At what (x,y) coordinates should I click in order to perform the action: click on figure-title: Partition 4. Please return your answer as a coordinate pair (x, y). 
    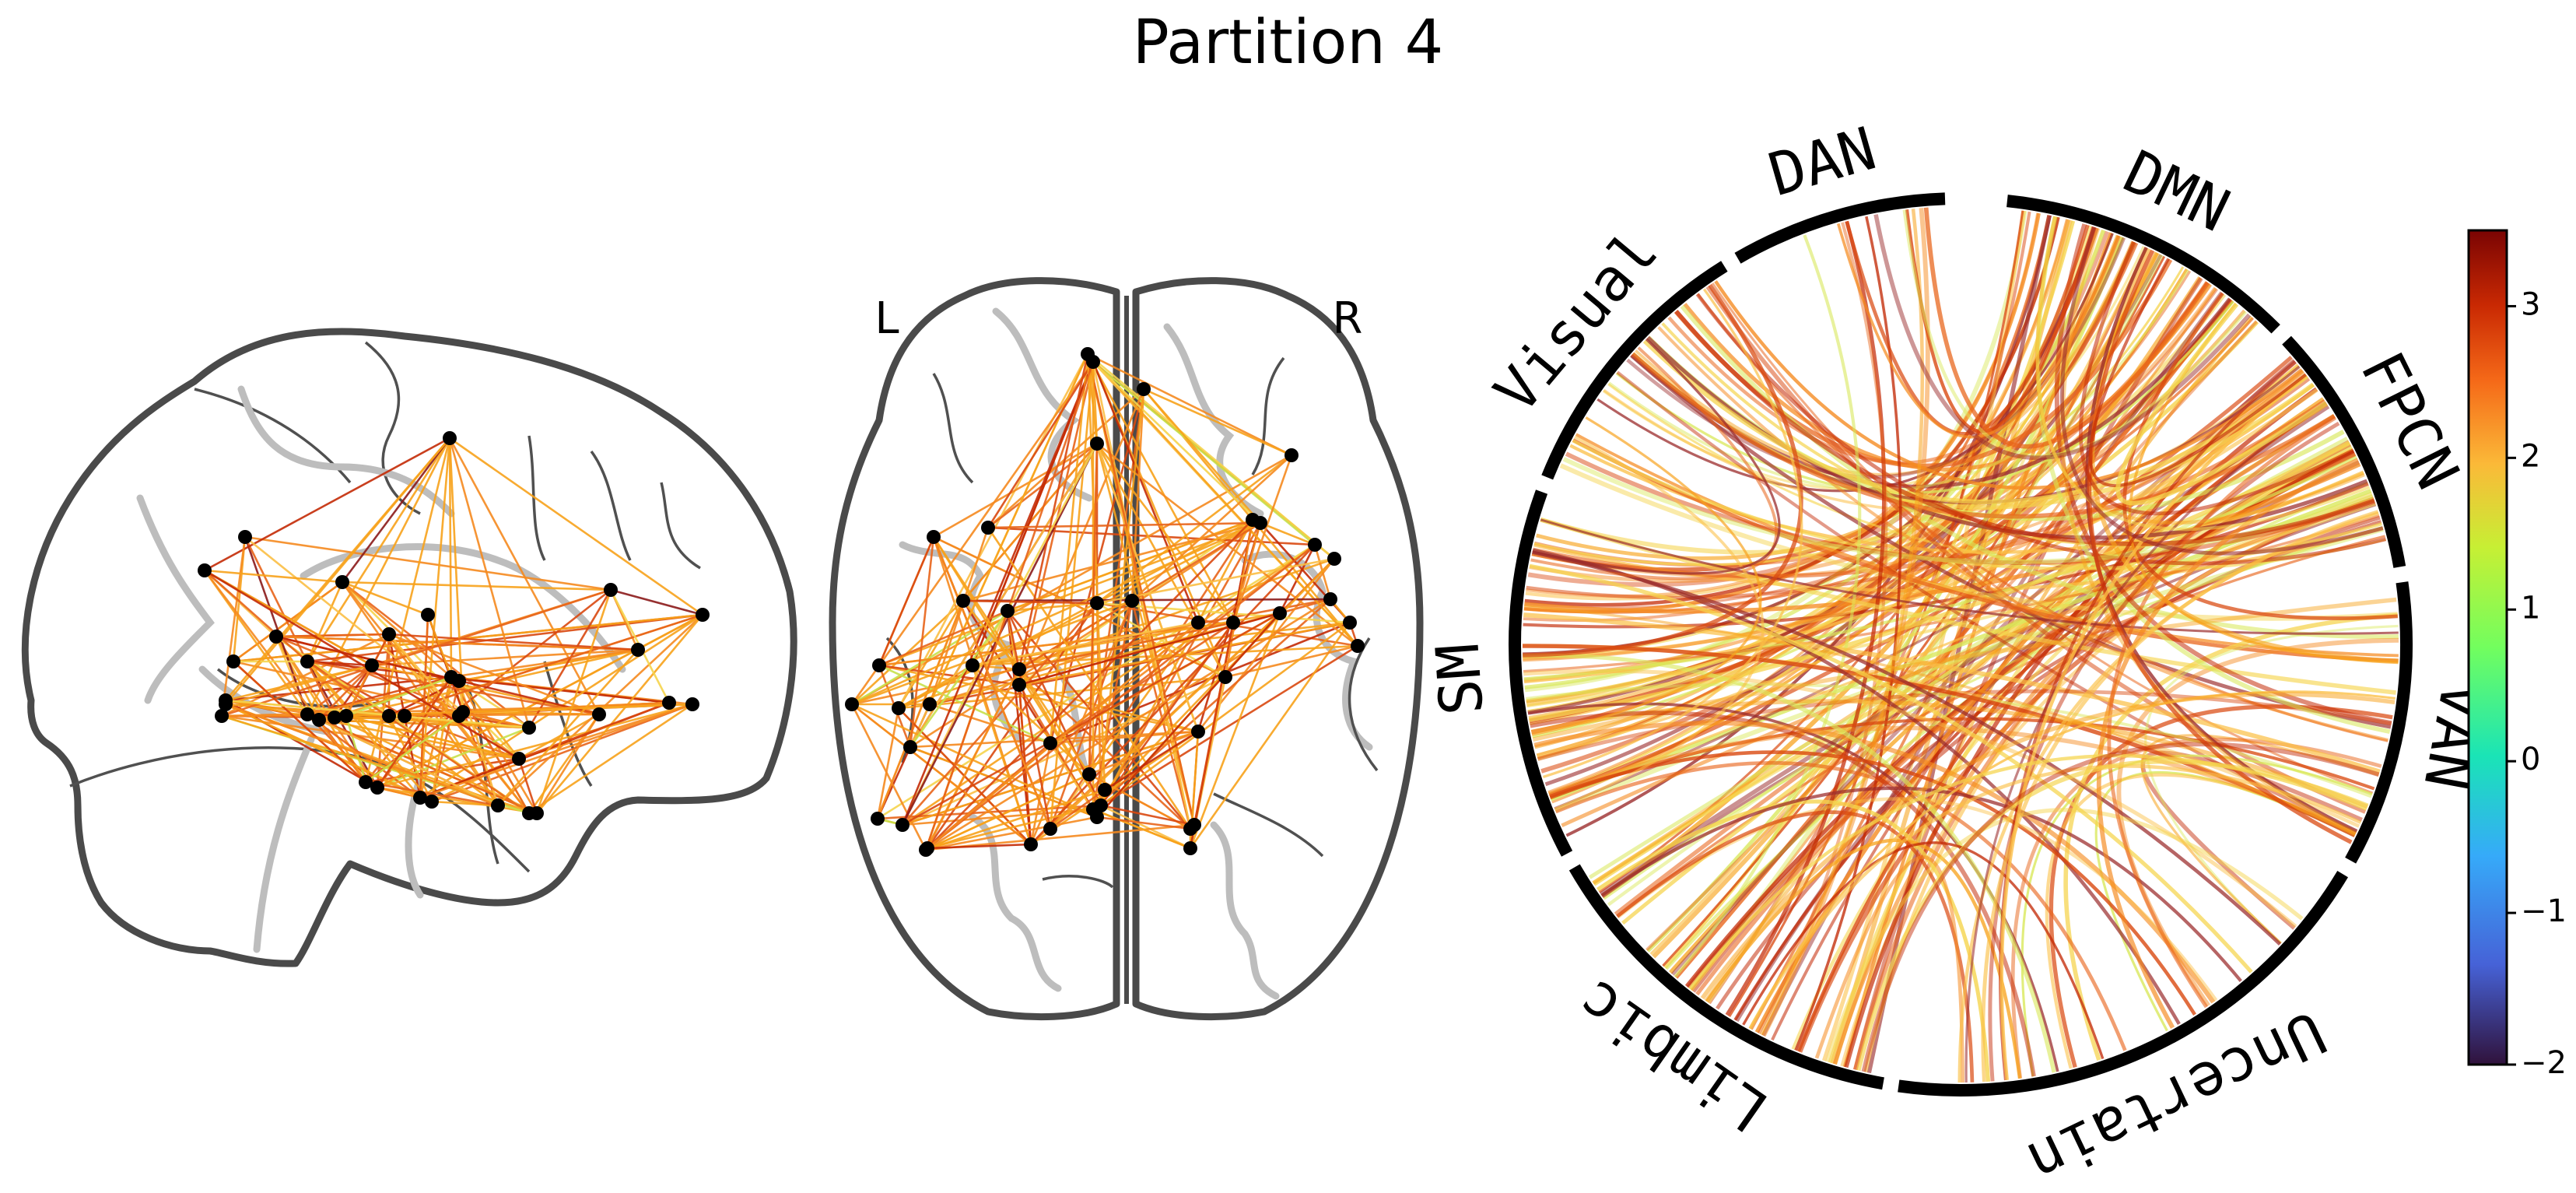
    Looking at the image, I should click on (1288, 43).